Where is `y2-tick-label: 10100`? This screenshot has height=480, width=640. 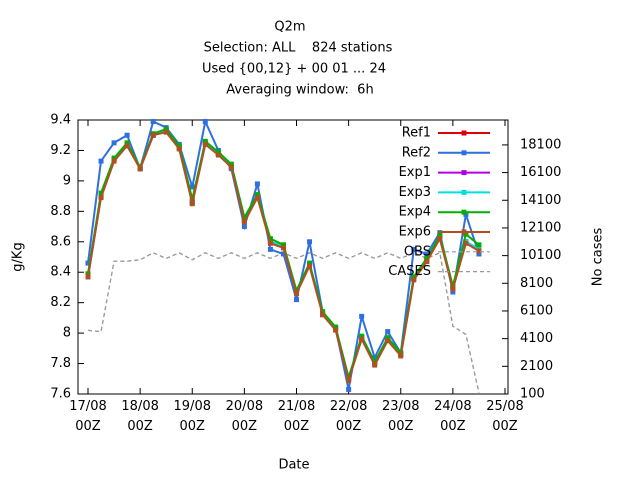
y2-tick-label: 10100 is located at coordinates (540, 255).